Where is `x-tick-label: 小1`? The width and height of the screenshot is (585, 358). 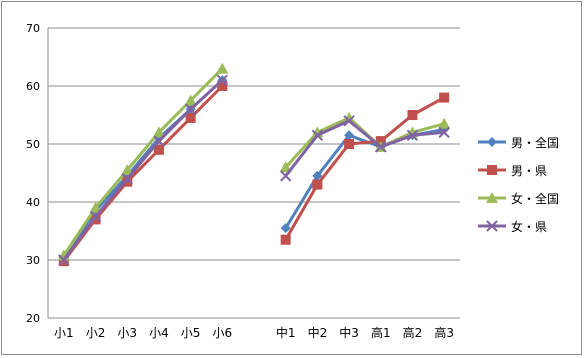
x-tick-label: 小1 is located at coordinates (64, 333).